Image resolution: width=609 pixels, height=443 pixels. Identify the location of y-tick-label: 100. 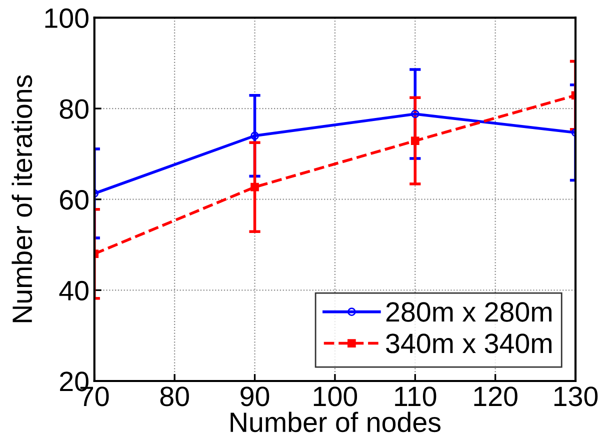
(66, 18).